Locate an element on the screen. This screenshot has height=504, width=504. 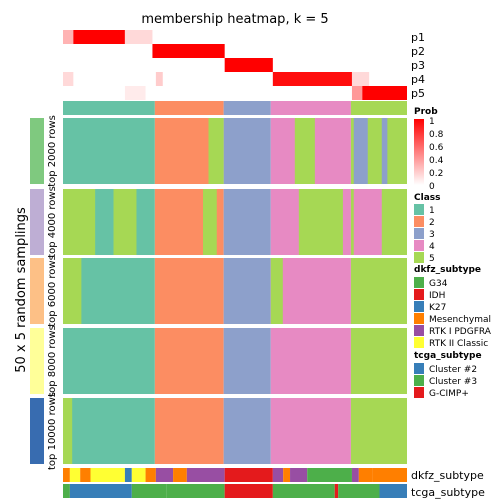
prob-legend-tick: 0.8 is located at coordinates (436, 135).